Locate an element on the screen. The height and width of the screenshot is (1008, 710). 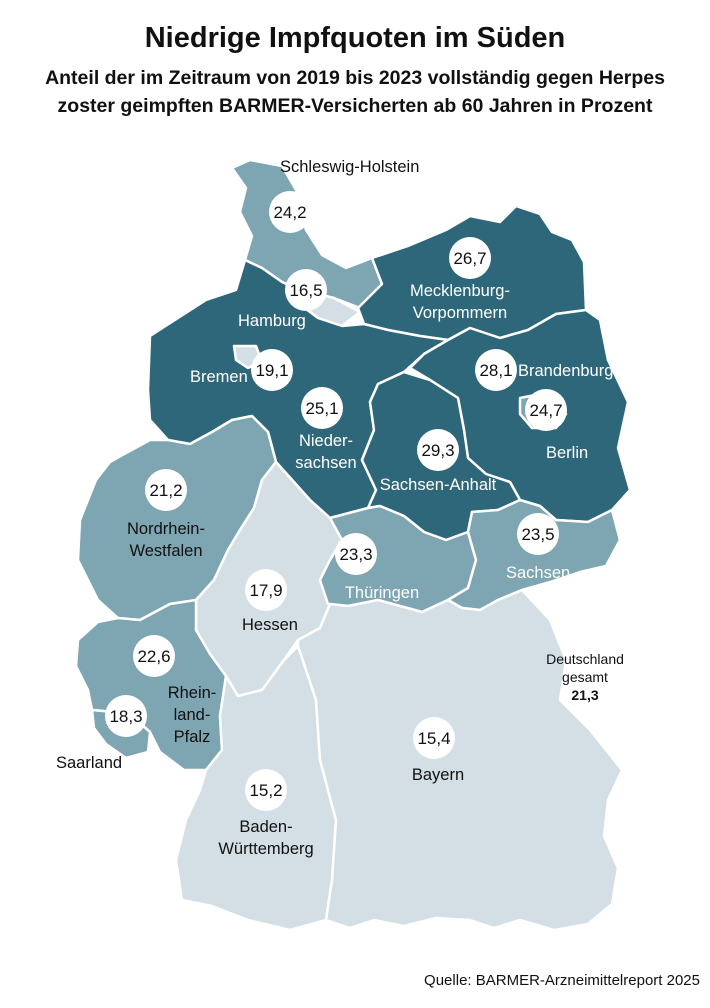
label-pfalz: Pfalz is located at coordinates (192, 737).